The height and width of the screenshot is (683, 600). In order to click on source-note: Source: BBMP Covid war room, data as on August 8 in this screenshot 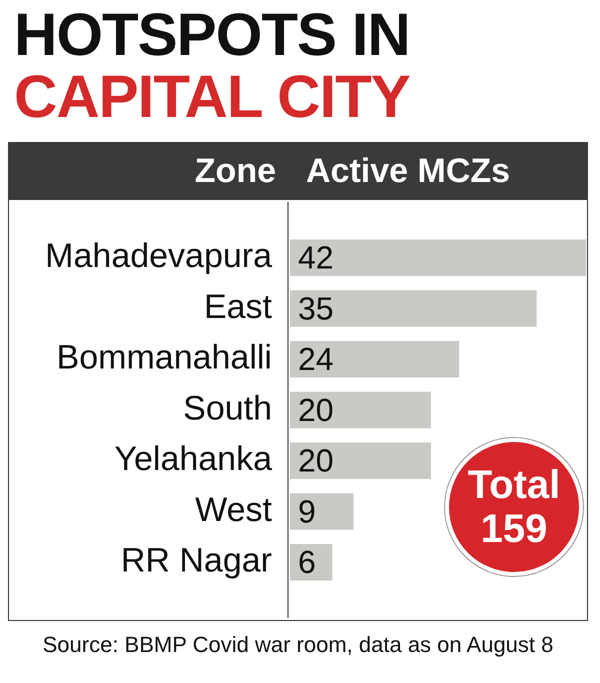, I will do `click(298, 645)`.